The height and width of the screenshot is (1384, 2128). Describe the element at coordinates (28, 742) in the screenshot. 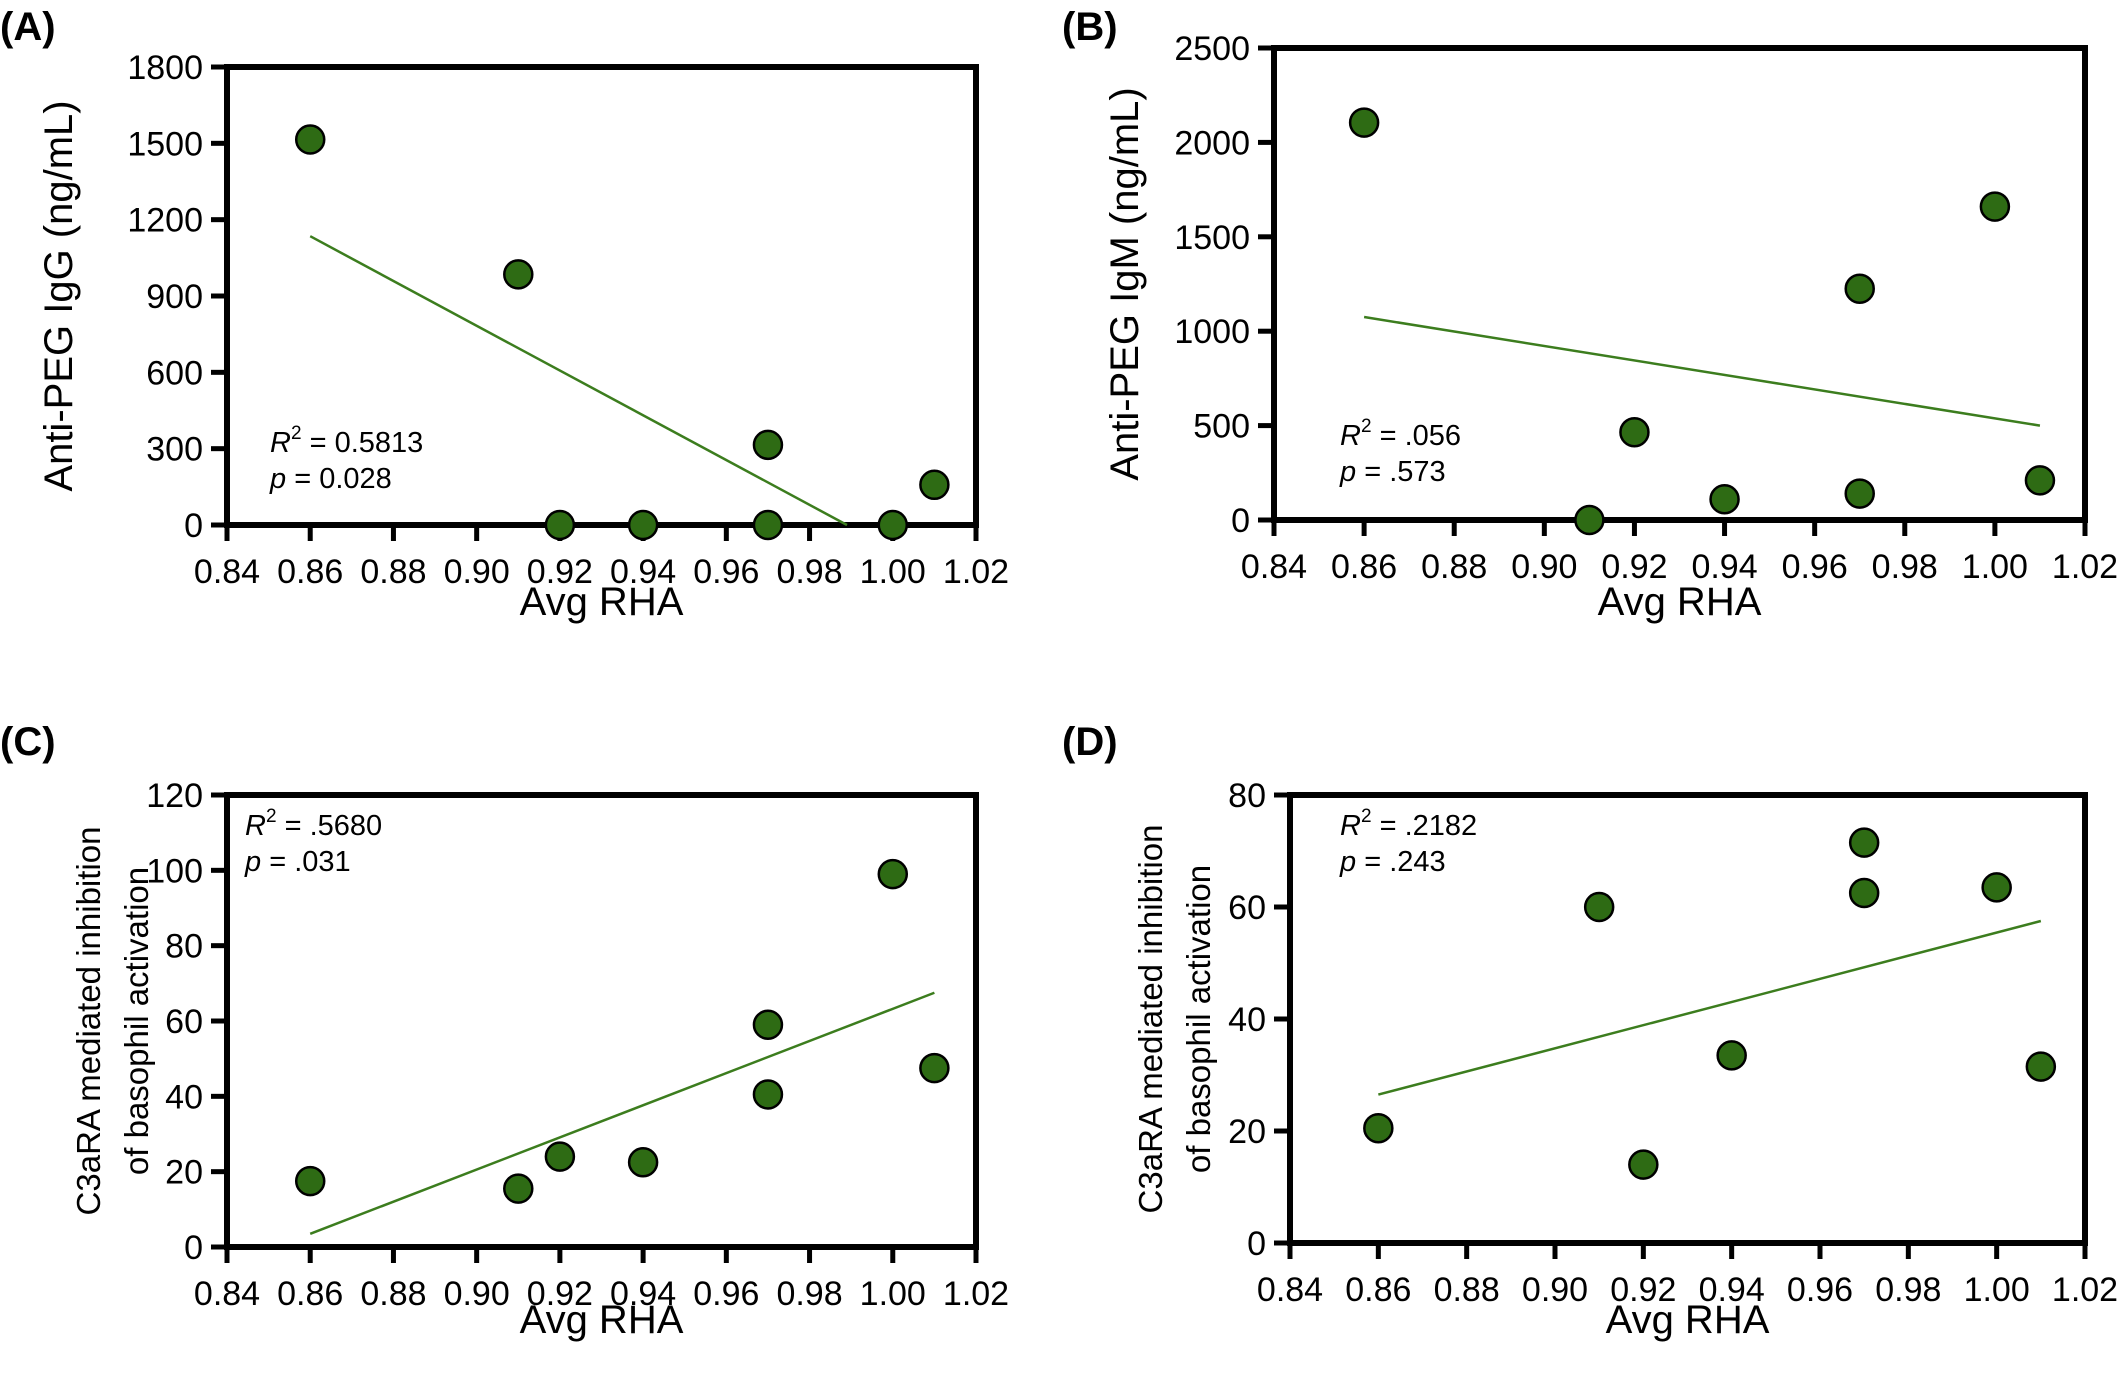

I see `panel-letter: (C)` at that location.